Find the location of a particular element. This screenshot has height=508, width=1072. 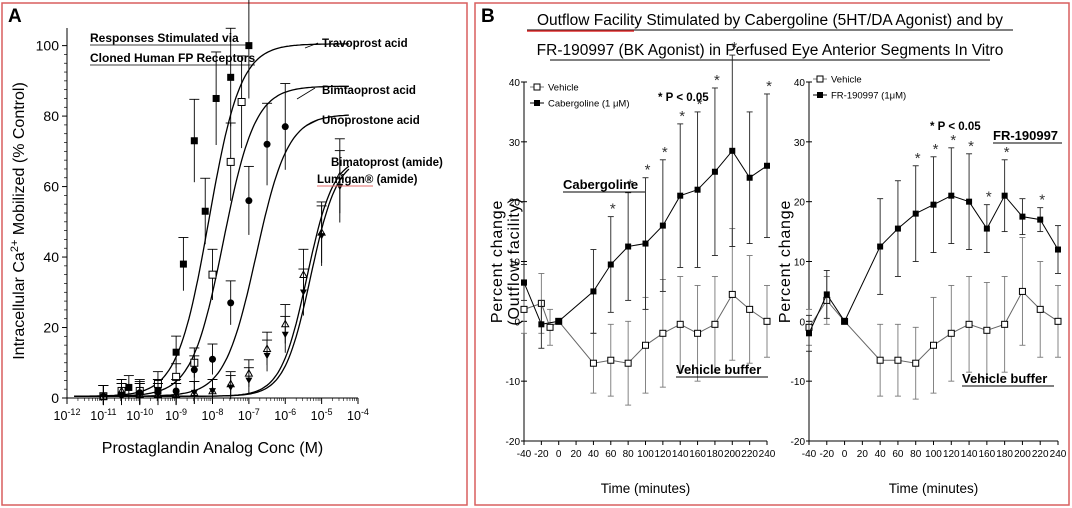

x-tick-label: 120 is located at coordinates (951, 454).